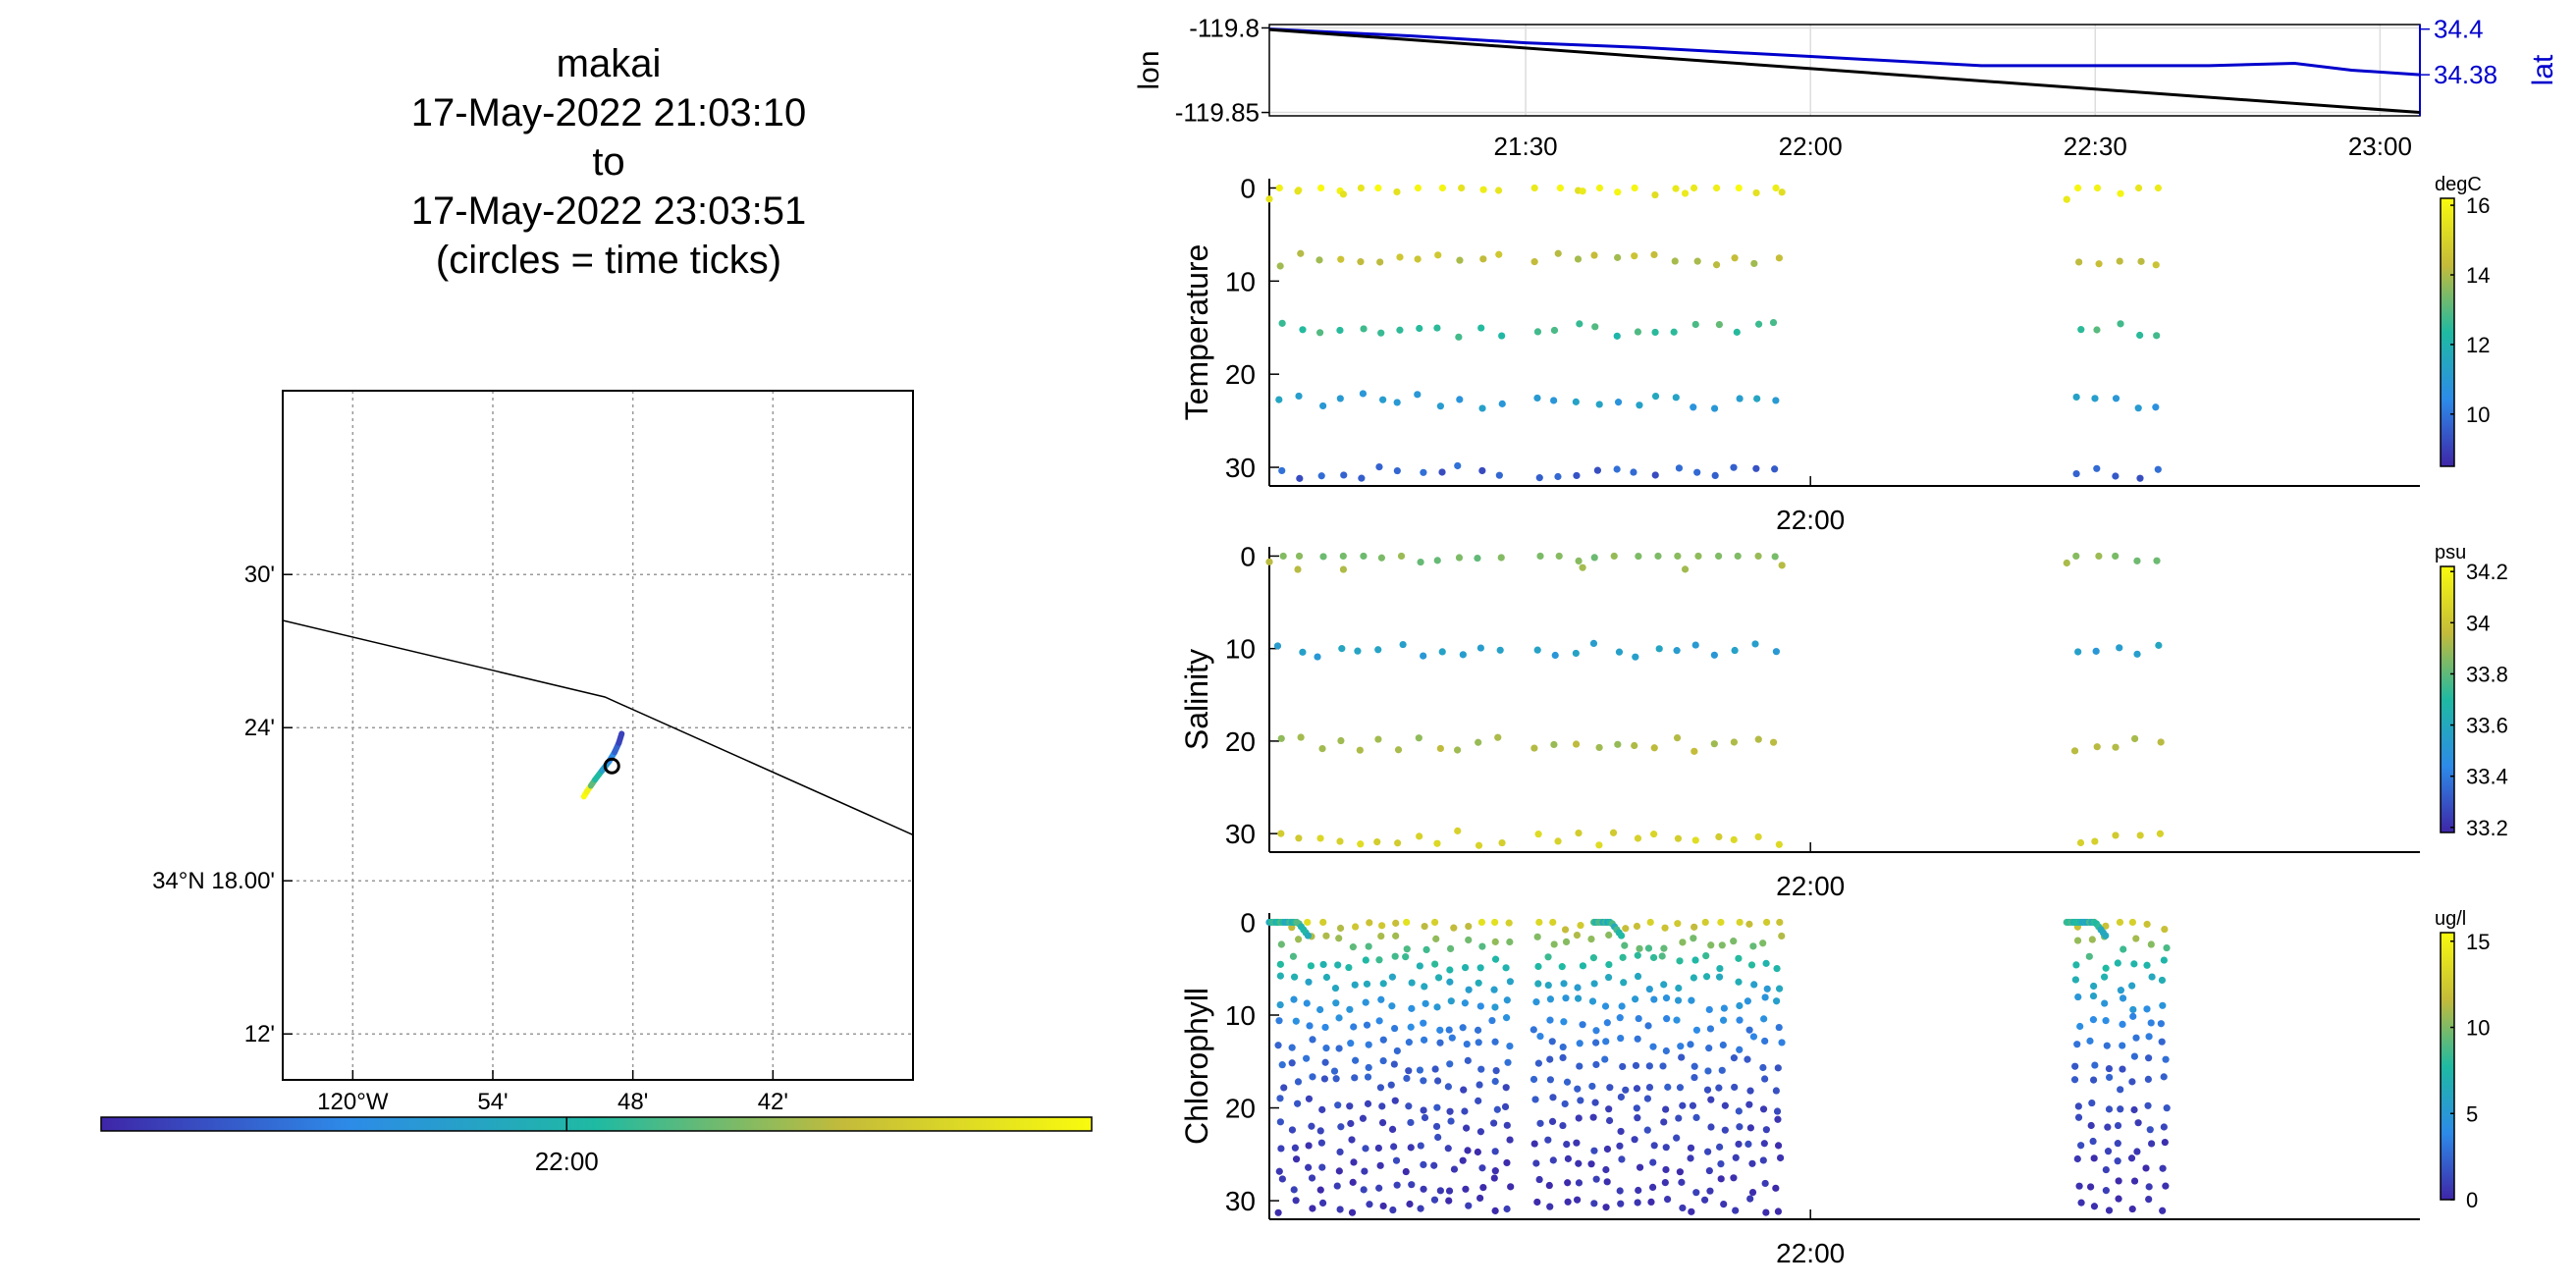 The width and height of the screenshot is (2576, 1288). I want to click on lonlat-y2tick-label: 34.4, so click(2459, 29).